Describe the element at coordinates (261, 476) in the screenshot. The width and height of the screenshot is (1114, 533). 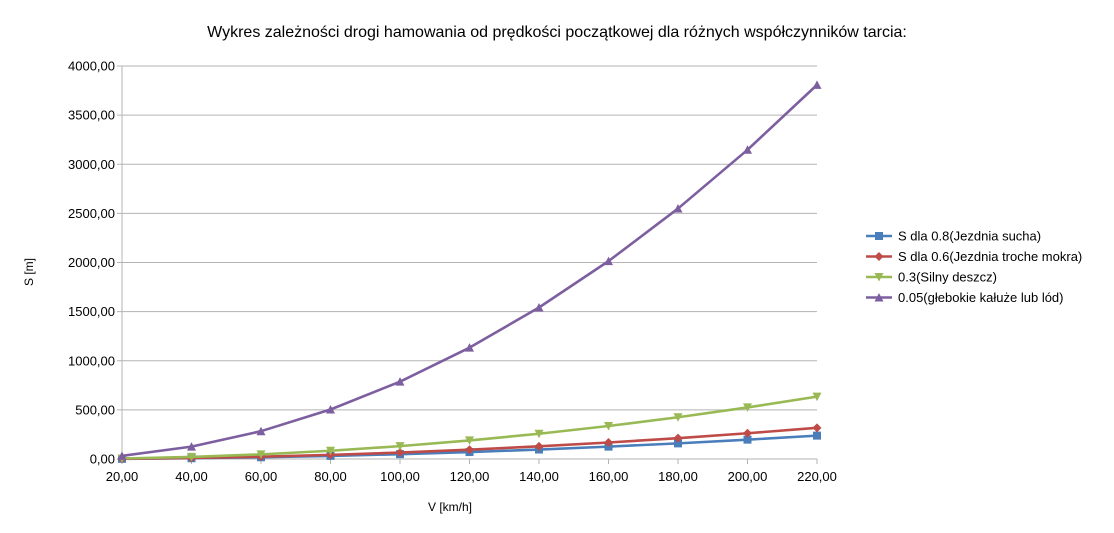
I see `x-tick-label: 60,00` at that location.